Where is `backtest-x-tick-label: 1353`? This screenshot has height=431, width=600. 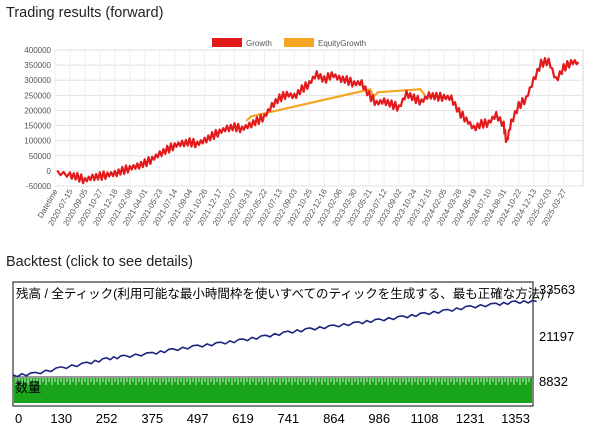 backtest-x-tick-label: 1353 is located at coordinates (515, 418).